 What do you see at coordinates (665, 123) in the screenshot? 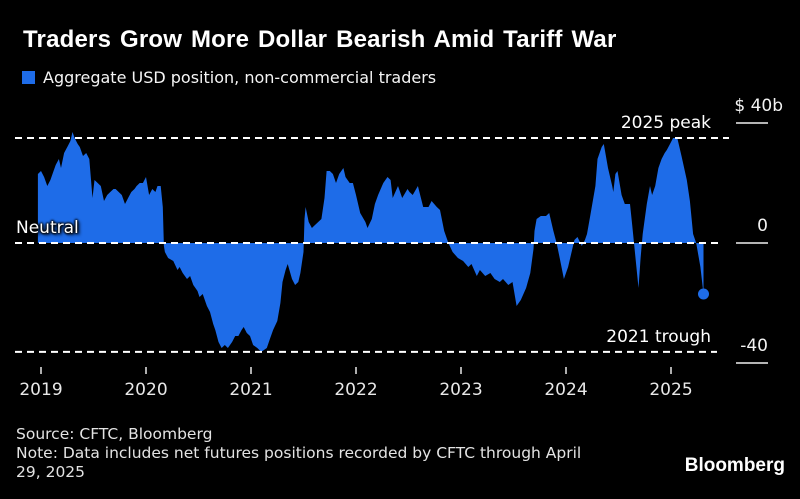
I see `annotation-2025-peak: 2025 peak` at bounding box center [665, 123].